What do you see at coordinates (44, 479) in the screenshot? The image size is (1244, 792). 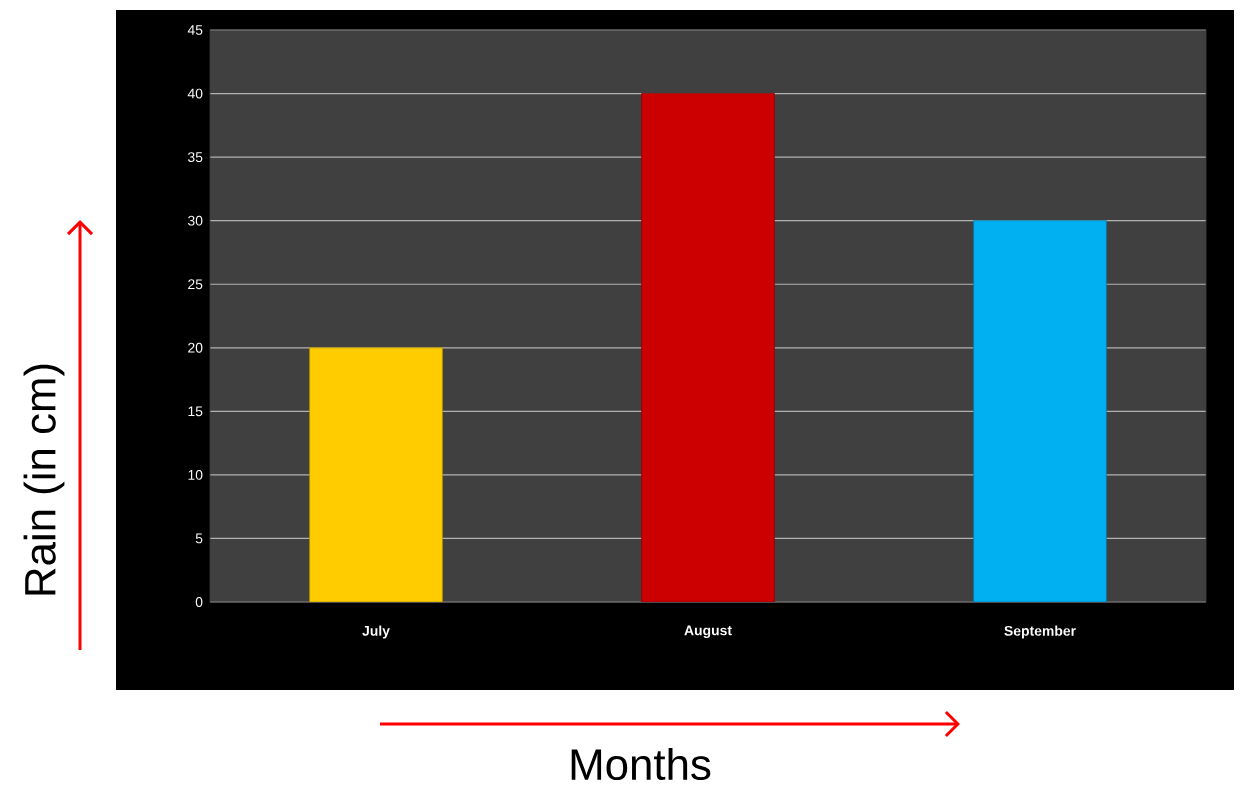 I see `y-axis-title: Rain (in cm)` at bounding box center [44, 479].